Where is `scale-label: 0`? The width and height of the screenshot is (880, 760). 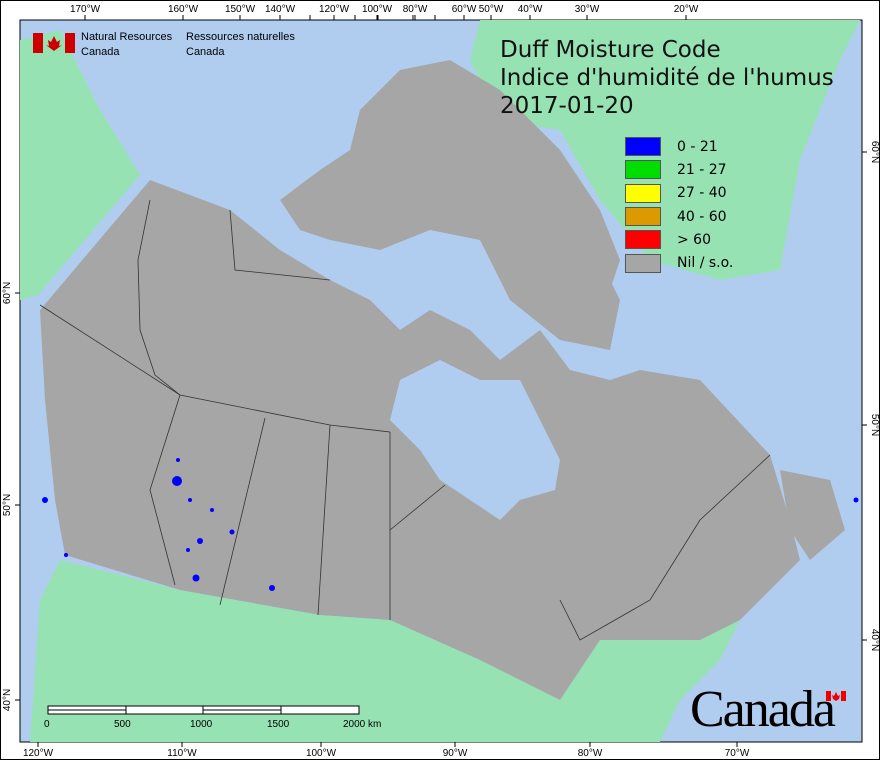 scale-label: 0 is located at coordinates (47, 724).